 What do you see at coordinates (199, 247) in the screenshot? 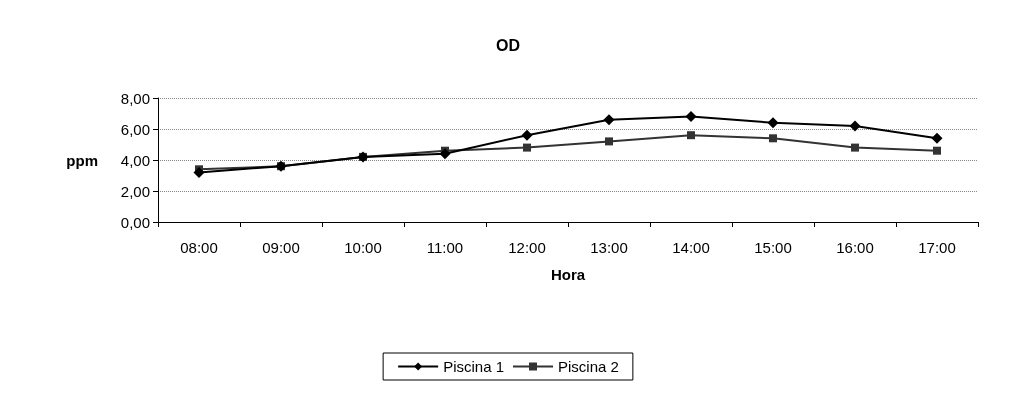
I see `x-tick-label: 08:00` at bounding box center [199, 247].